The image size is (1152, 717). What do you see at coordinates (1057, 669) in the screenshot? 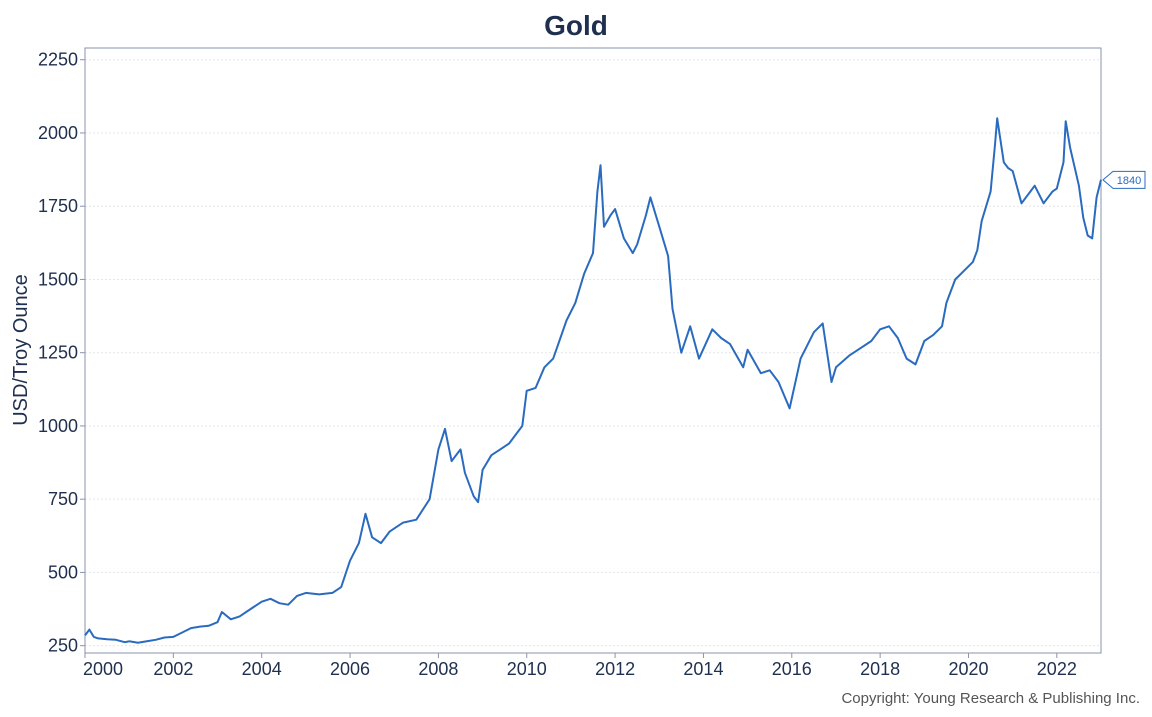
I see `x-tick-label: 2022` at bounding box center [1057, 669].